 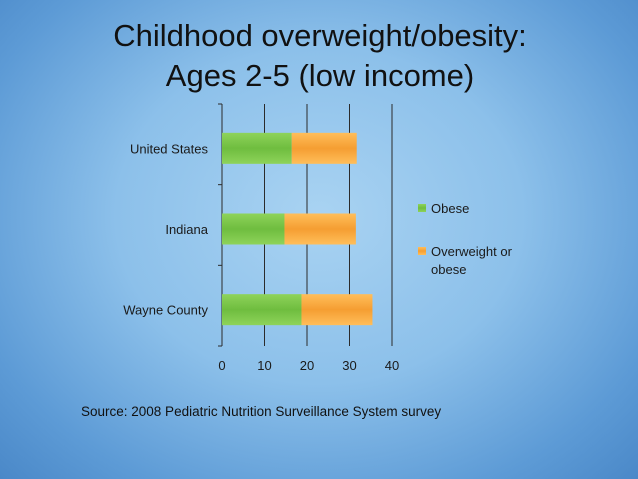 I want to click on category-label: Indiana, so click(x=186, y=229).